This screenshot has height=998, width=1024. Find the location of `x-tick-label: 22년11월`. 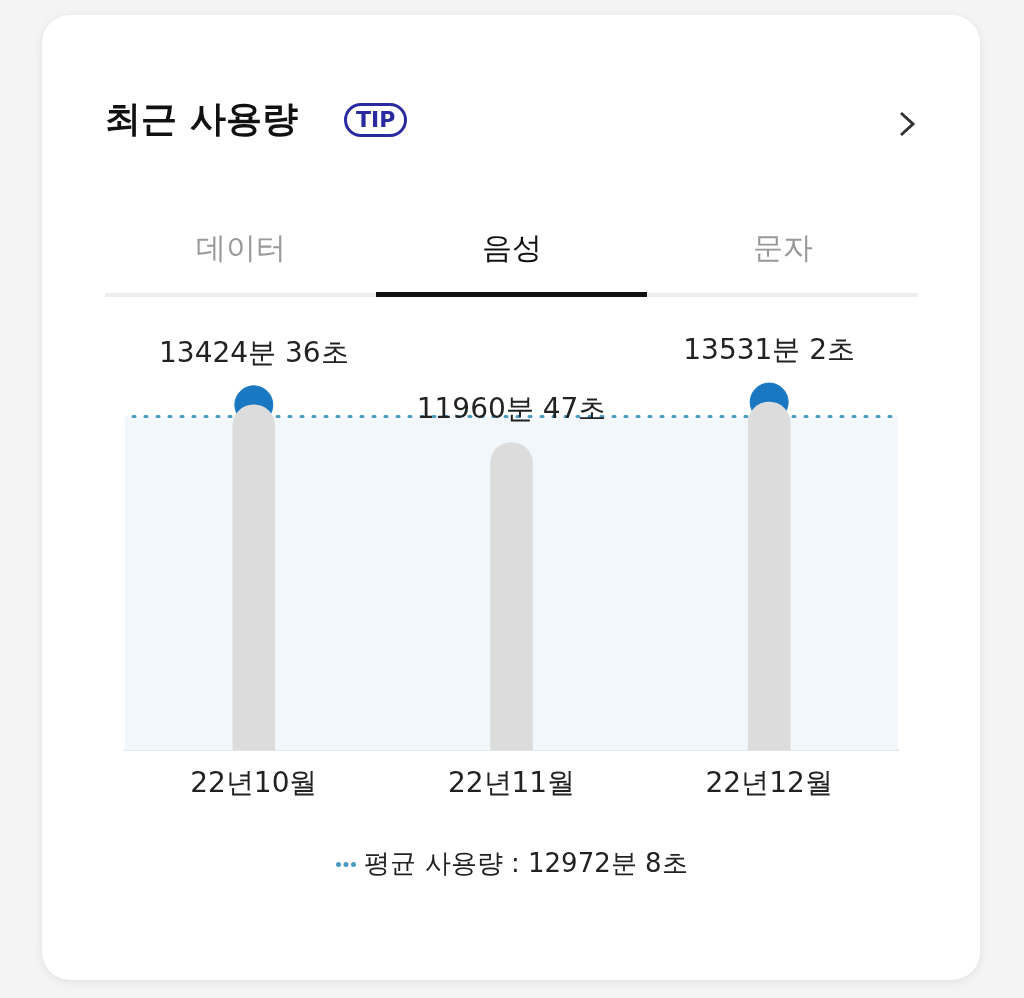

x-tick-label: 22년11월 is located at coordinates (511, 783).